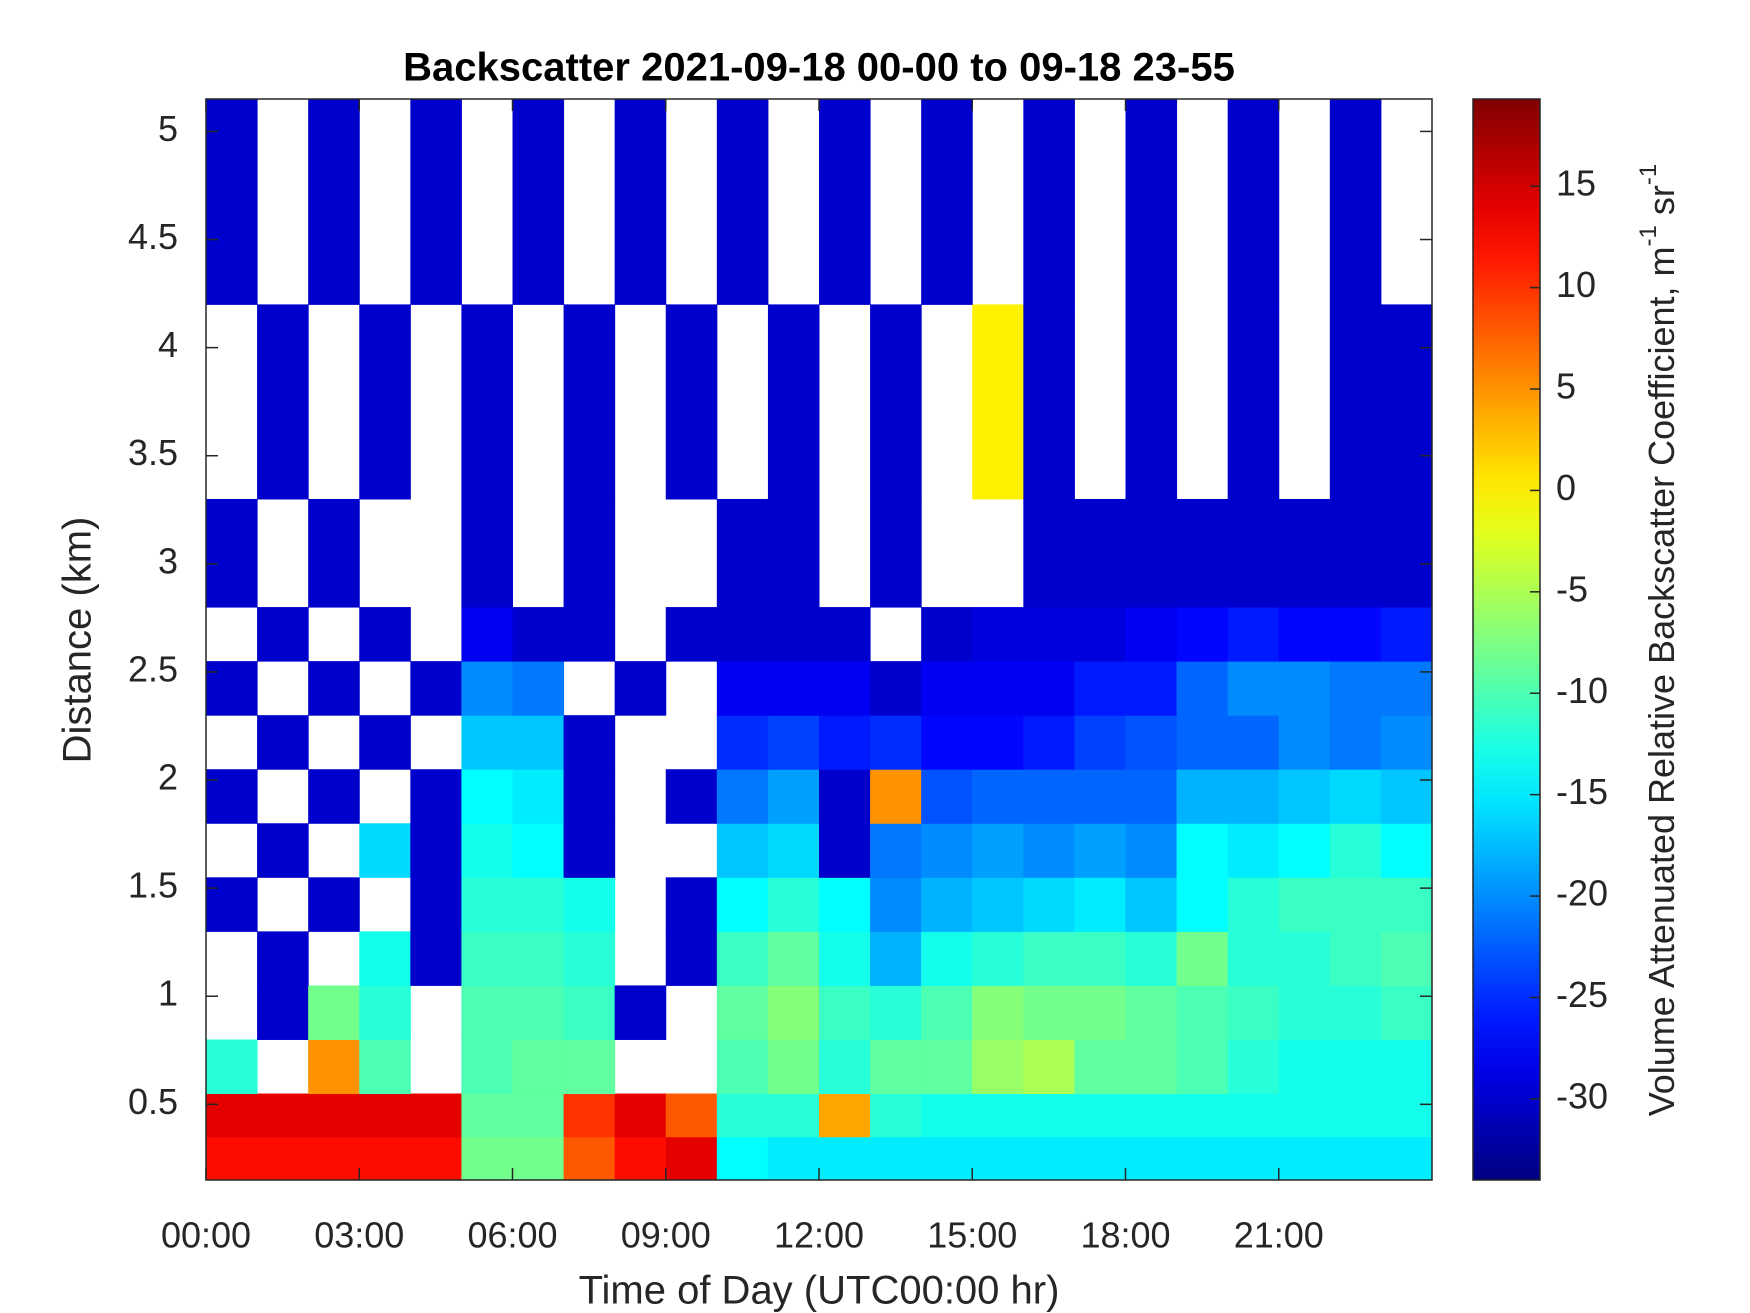 The height and width of the screenshot is (1313, 1750). What do you see at coordinates (153, 668) in the screenshot?
I see `y-tick-label: 2.5` at bounding box center [153, 668].